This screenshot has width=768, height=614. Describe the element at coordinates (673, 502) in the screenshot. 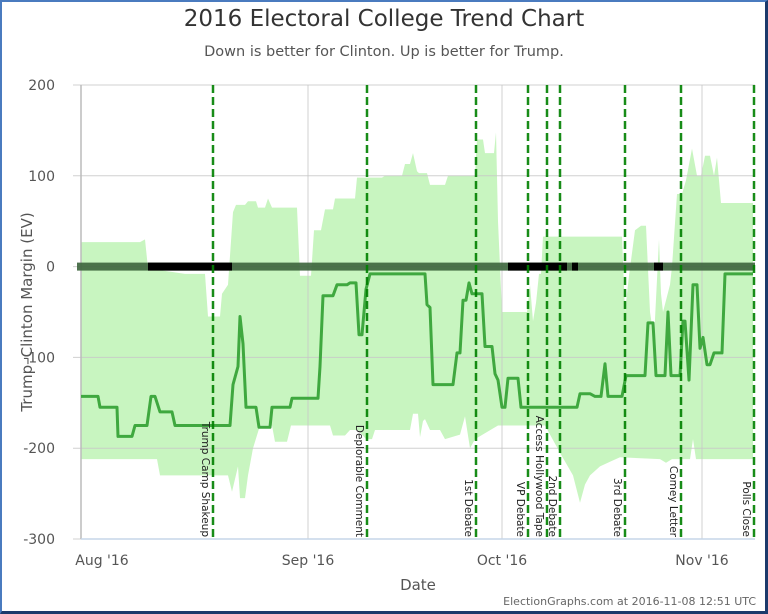

I see `event-label: Comey Letter` at that location.